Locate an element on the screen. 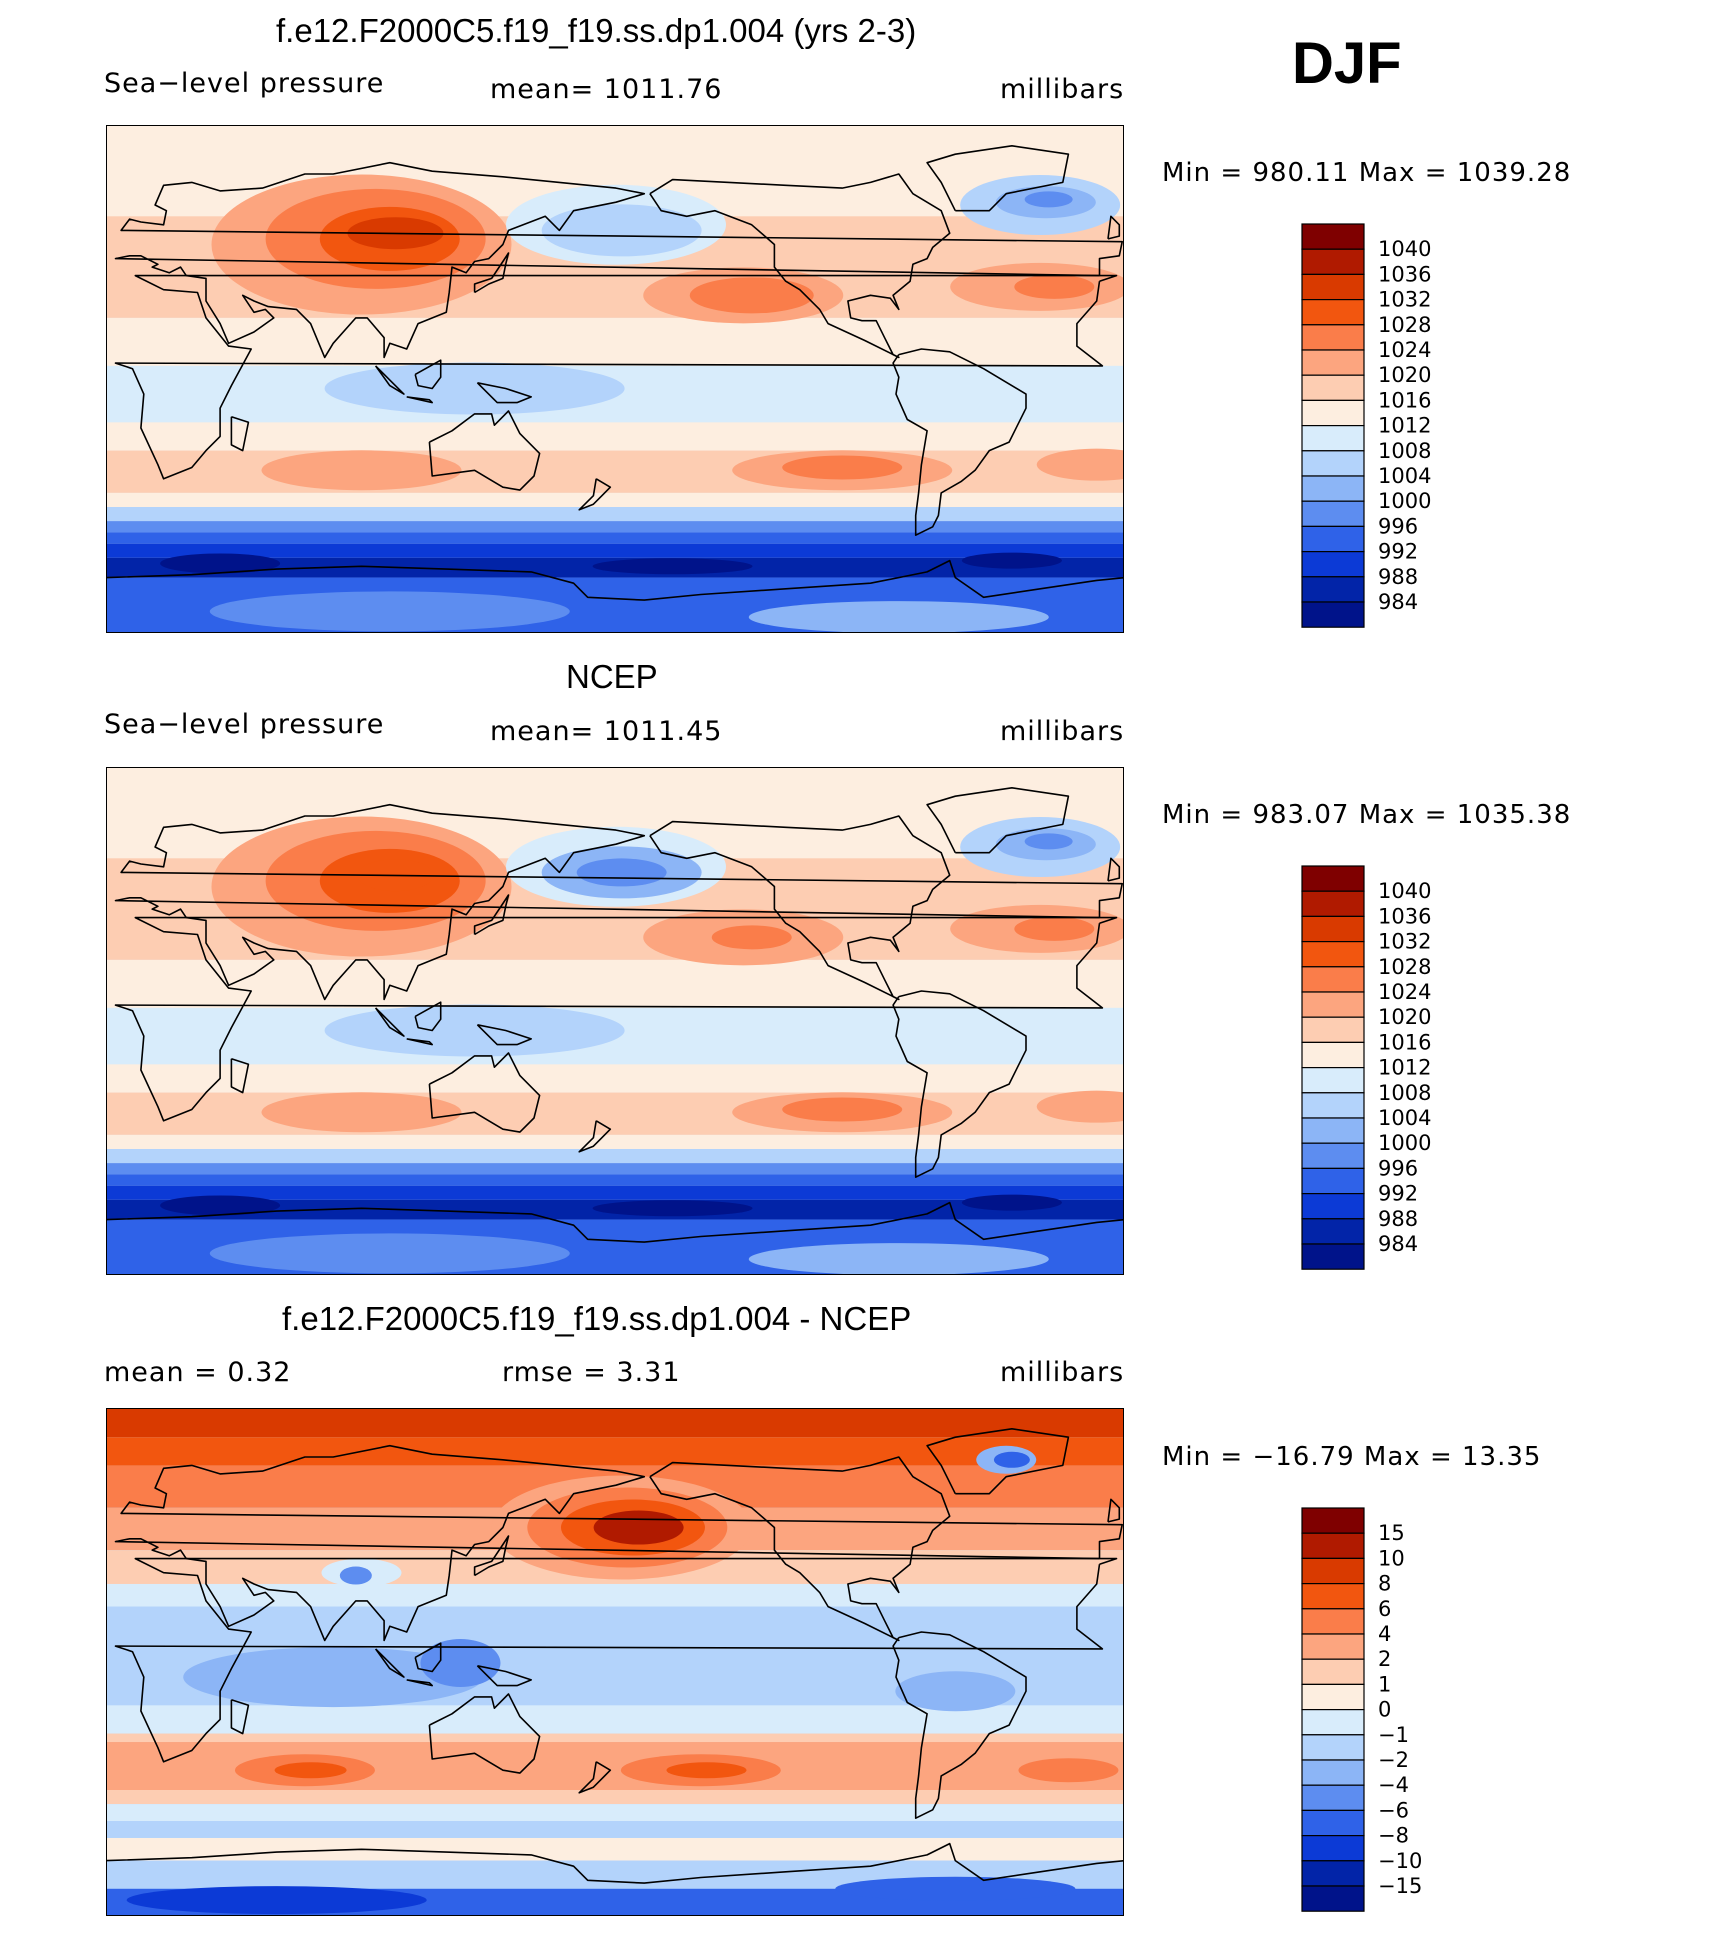 Image resolution: width=1710 pixels, height=1953 pixels. colorbar-tick-label: 1012 is located at coordinates (1404, 426).